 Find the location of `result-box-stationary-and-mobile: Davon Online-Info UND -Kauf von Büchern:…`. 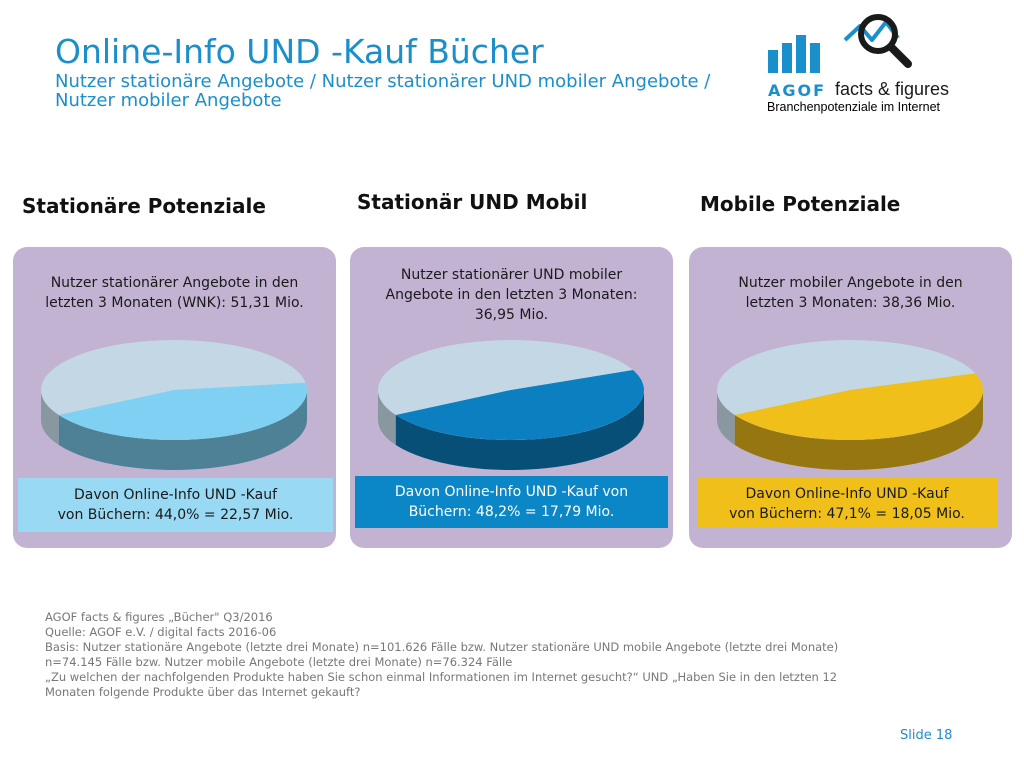

result-box-stationary-and-mobile: Davon Online-Info UND -Kauf von Büchern:… is located at coordinates (511, 502).